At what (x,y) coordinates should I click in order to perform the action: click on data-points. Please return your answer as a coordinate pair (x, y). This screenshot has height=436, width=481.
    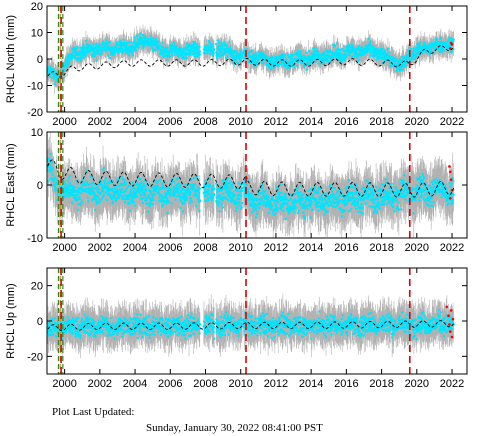
    Looking at the image, I should click on (251, 324).